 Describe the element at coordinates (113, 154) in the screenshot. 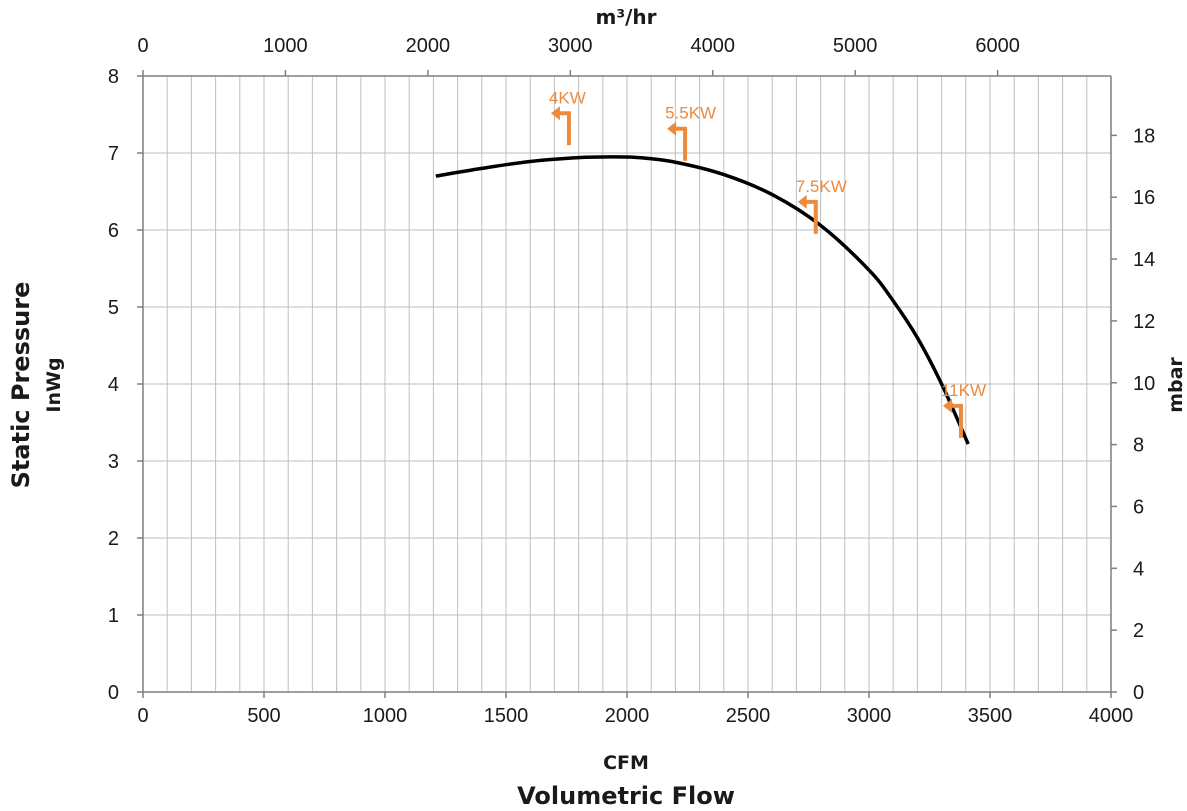

I see `y-tick-label: 7` at that location.